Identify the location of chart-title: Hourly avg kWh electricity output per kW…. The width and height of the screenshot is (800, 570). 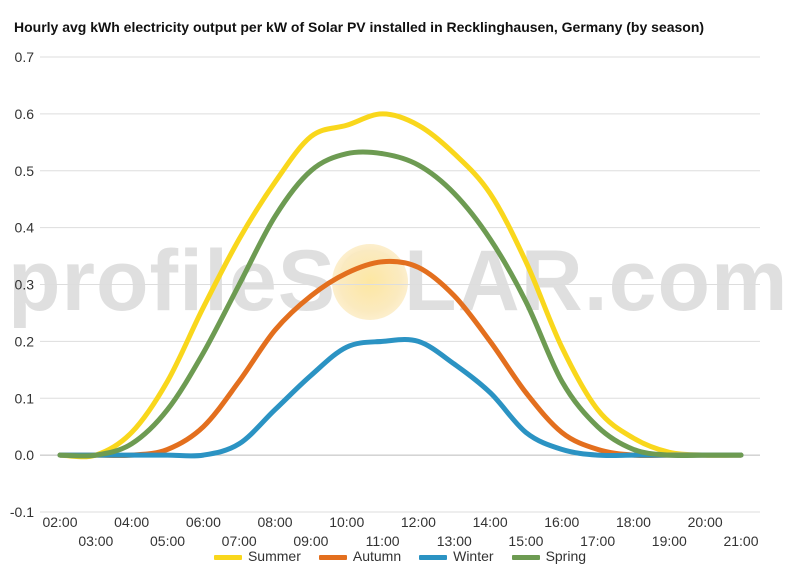
(359, 27).